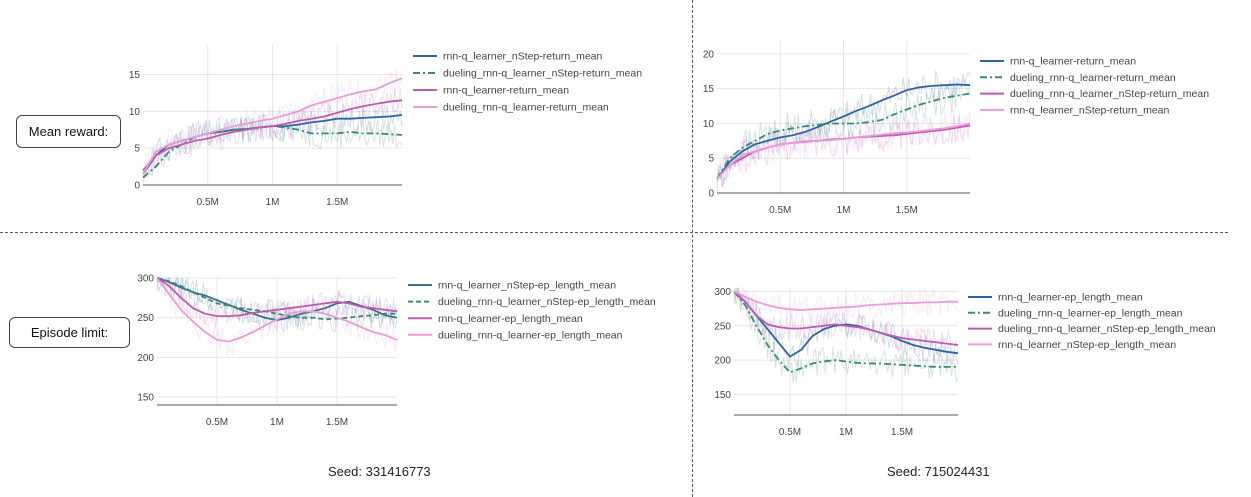  Describe the element at coordinates (68, 131) in the screenshot. I see `mean-reward-label: Mean reward:` at that location.